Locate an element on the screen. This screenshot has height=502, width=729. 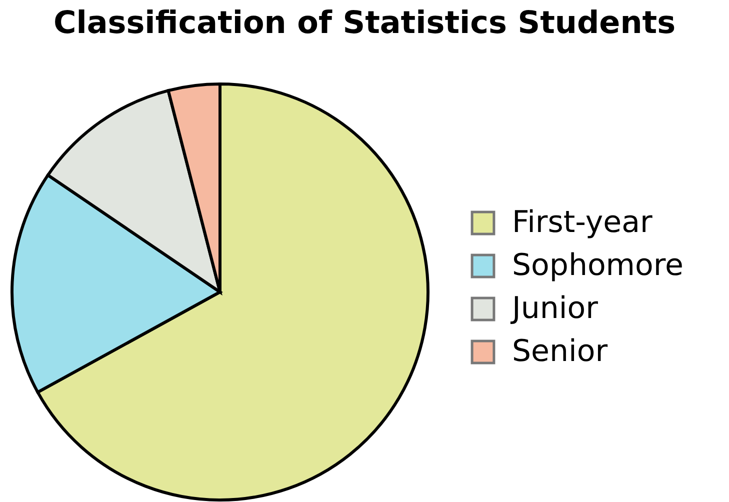
legend-label: First-year is located at coordinates (583, 222).